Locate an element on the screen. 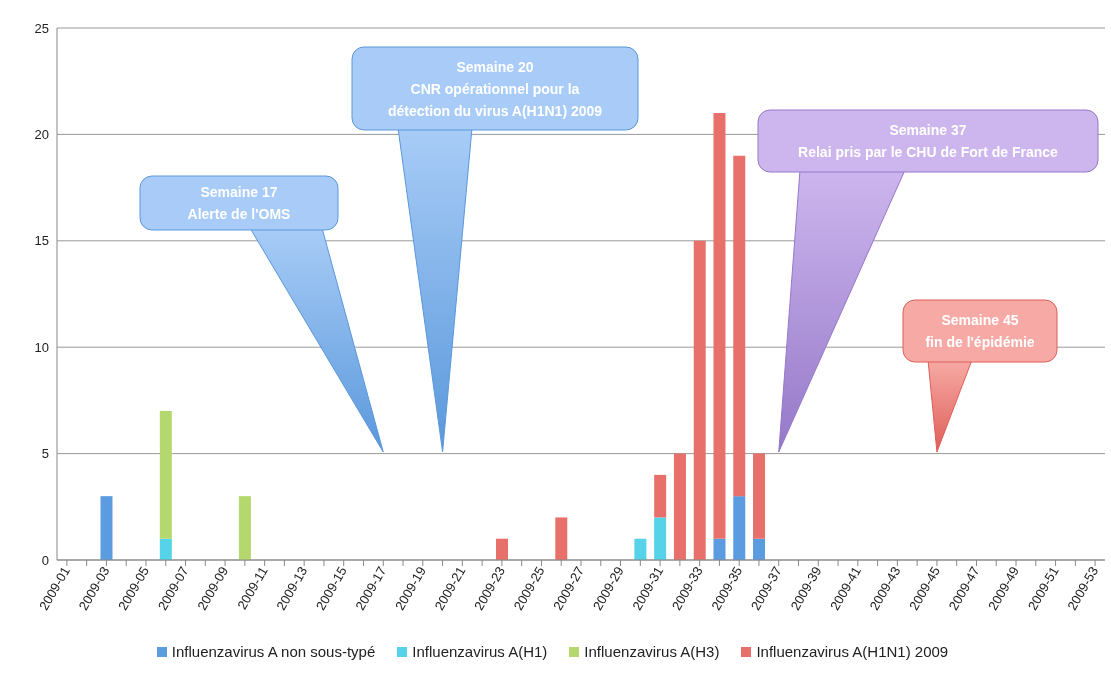  annotation: Semaine 20 CNR opérationnel pour la détection du virus A(H1N1) 2009 is located at coordinates (495, 88).